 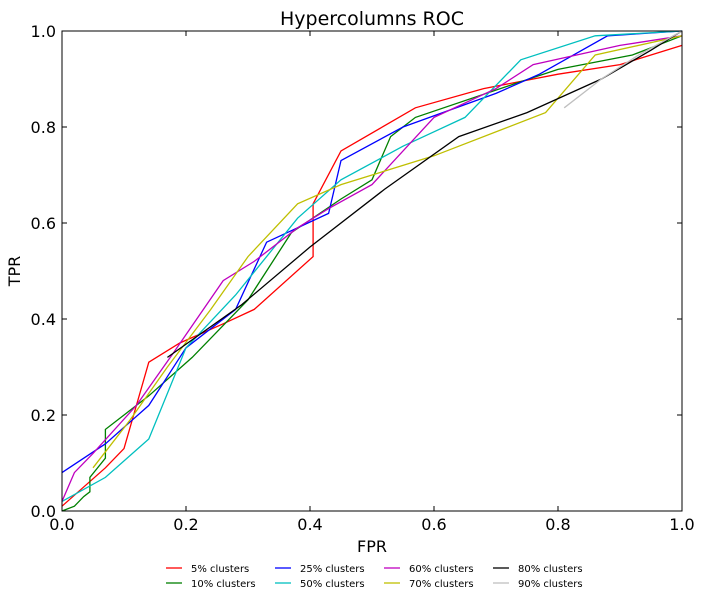 I want to click on x-tick-label: 0.4, so click(x=309, y=524).